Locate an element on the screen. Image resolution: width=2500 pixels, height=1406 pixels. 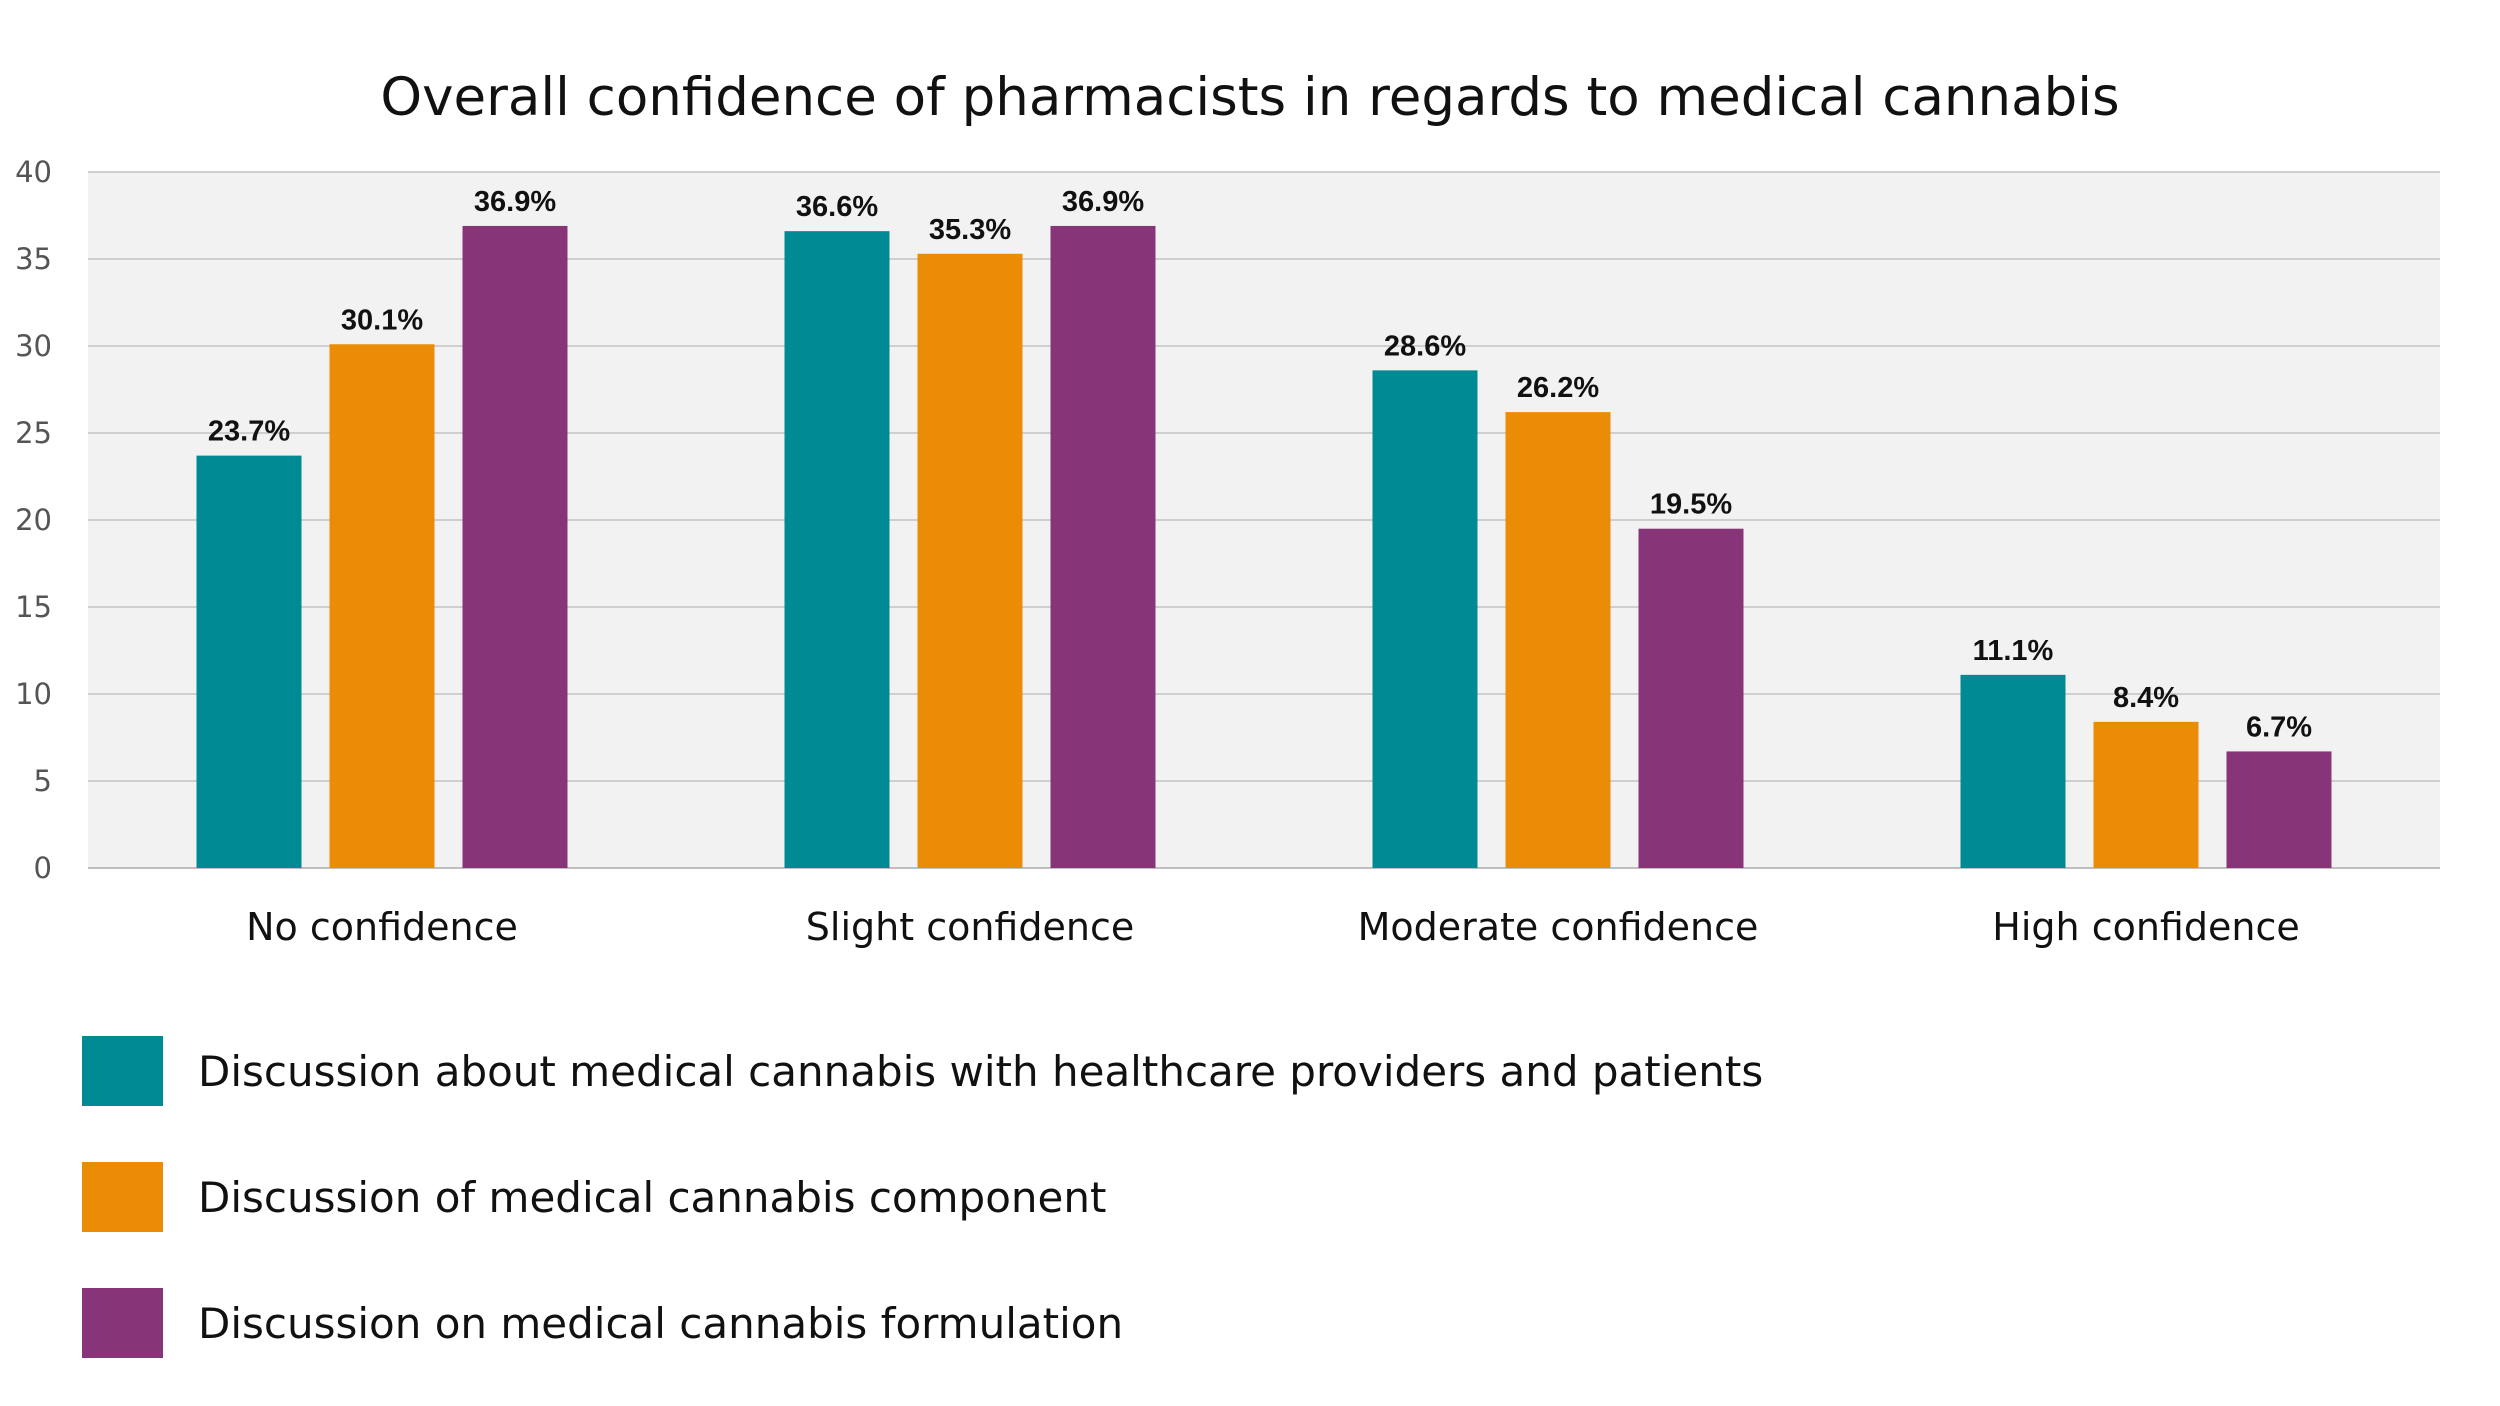
data-label: 11.1% is located at coordinates (2013, 651).